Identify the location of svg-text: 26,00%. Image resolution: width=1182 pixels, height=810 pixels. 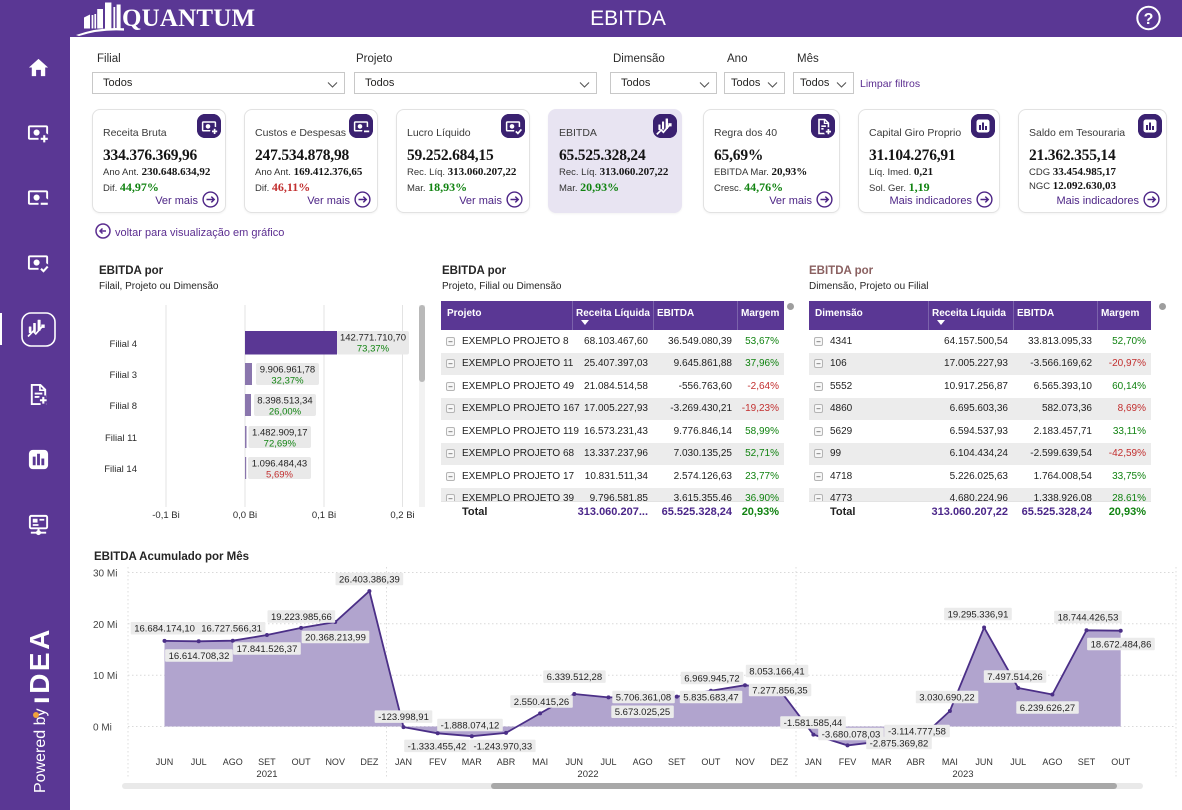
(285, 412).